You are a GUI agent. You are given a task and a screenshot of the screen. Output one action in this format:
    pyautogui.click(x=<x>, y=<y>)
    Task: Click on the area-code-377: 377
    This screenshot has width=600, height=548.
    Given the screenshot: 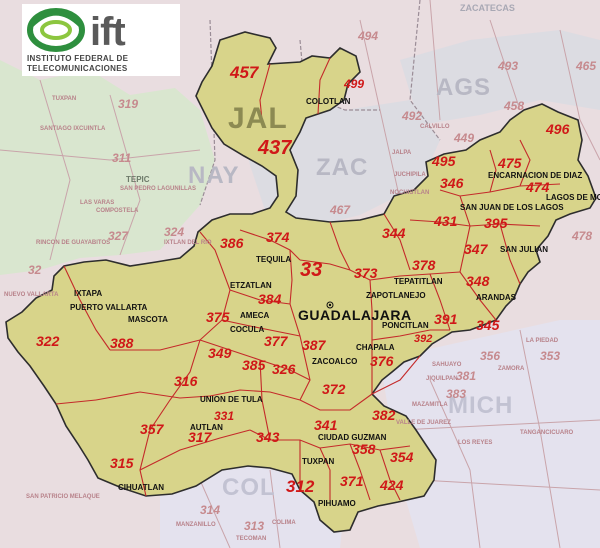 What is the action you would take?
    pyautogui.click(x=276, y=341)
    